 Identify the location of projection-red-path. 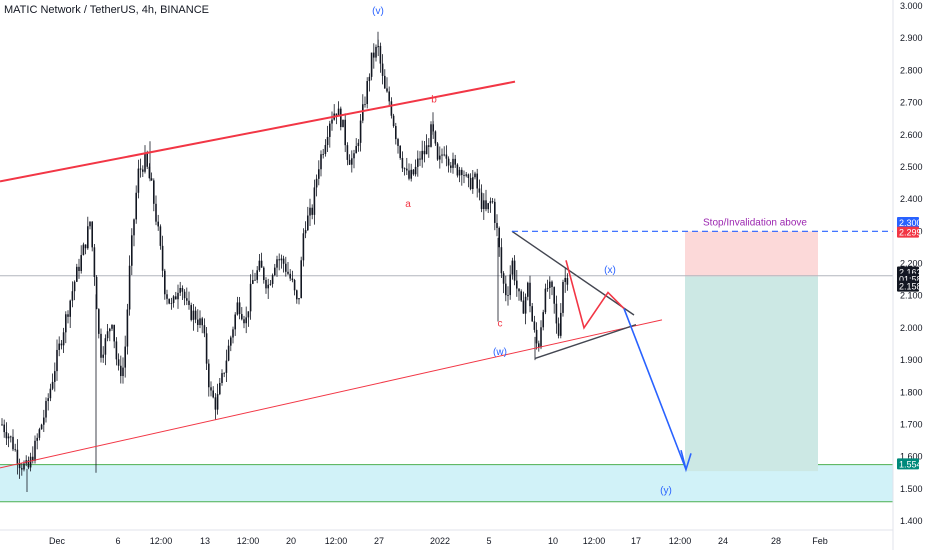
(595, 295).